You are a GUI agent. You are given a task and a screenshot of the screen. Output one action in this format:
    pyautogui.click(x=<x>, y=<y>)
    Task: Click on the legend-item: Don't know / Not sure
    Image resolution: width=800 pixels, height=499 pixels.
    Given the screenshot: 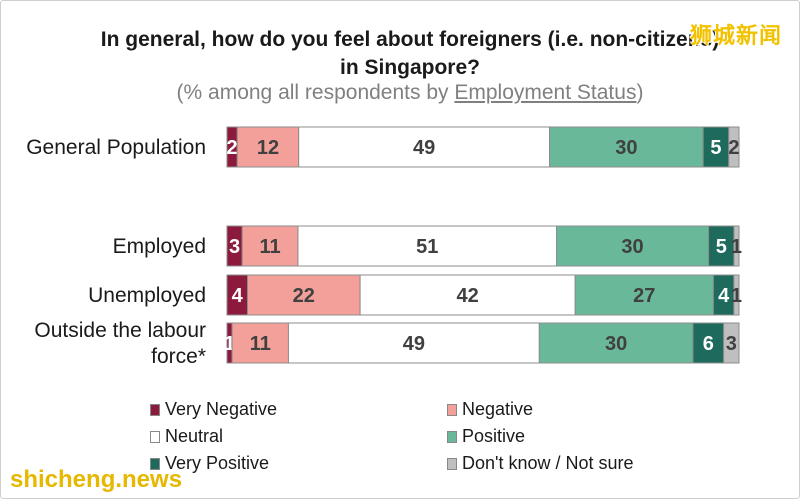 What is the action you would take?
    pyautogui.click(x=540, y=463)
    